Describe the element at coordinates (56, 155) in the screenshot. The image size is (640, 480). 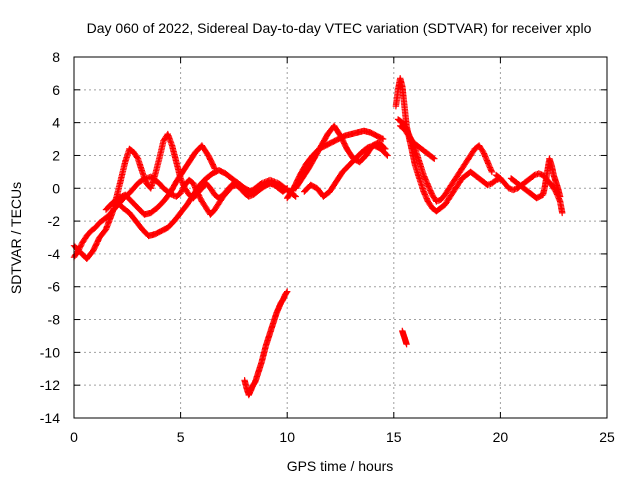
I see `y-tick-label: 2` at that location.